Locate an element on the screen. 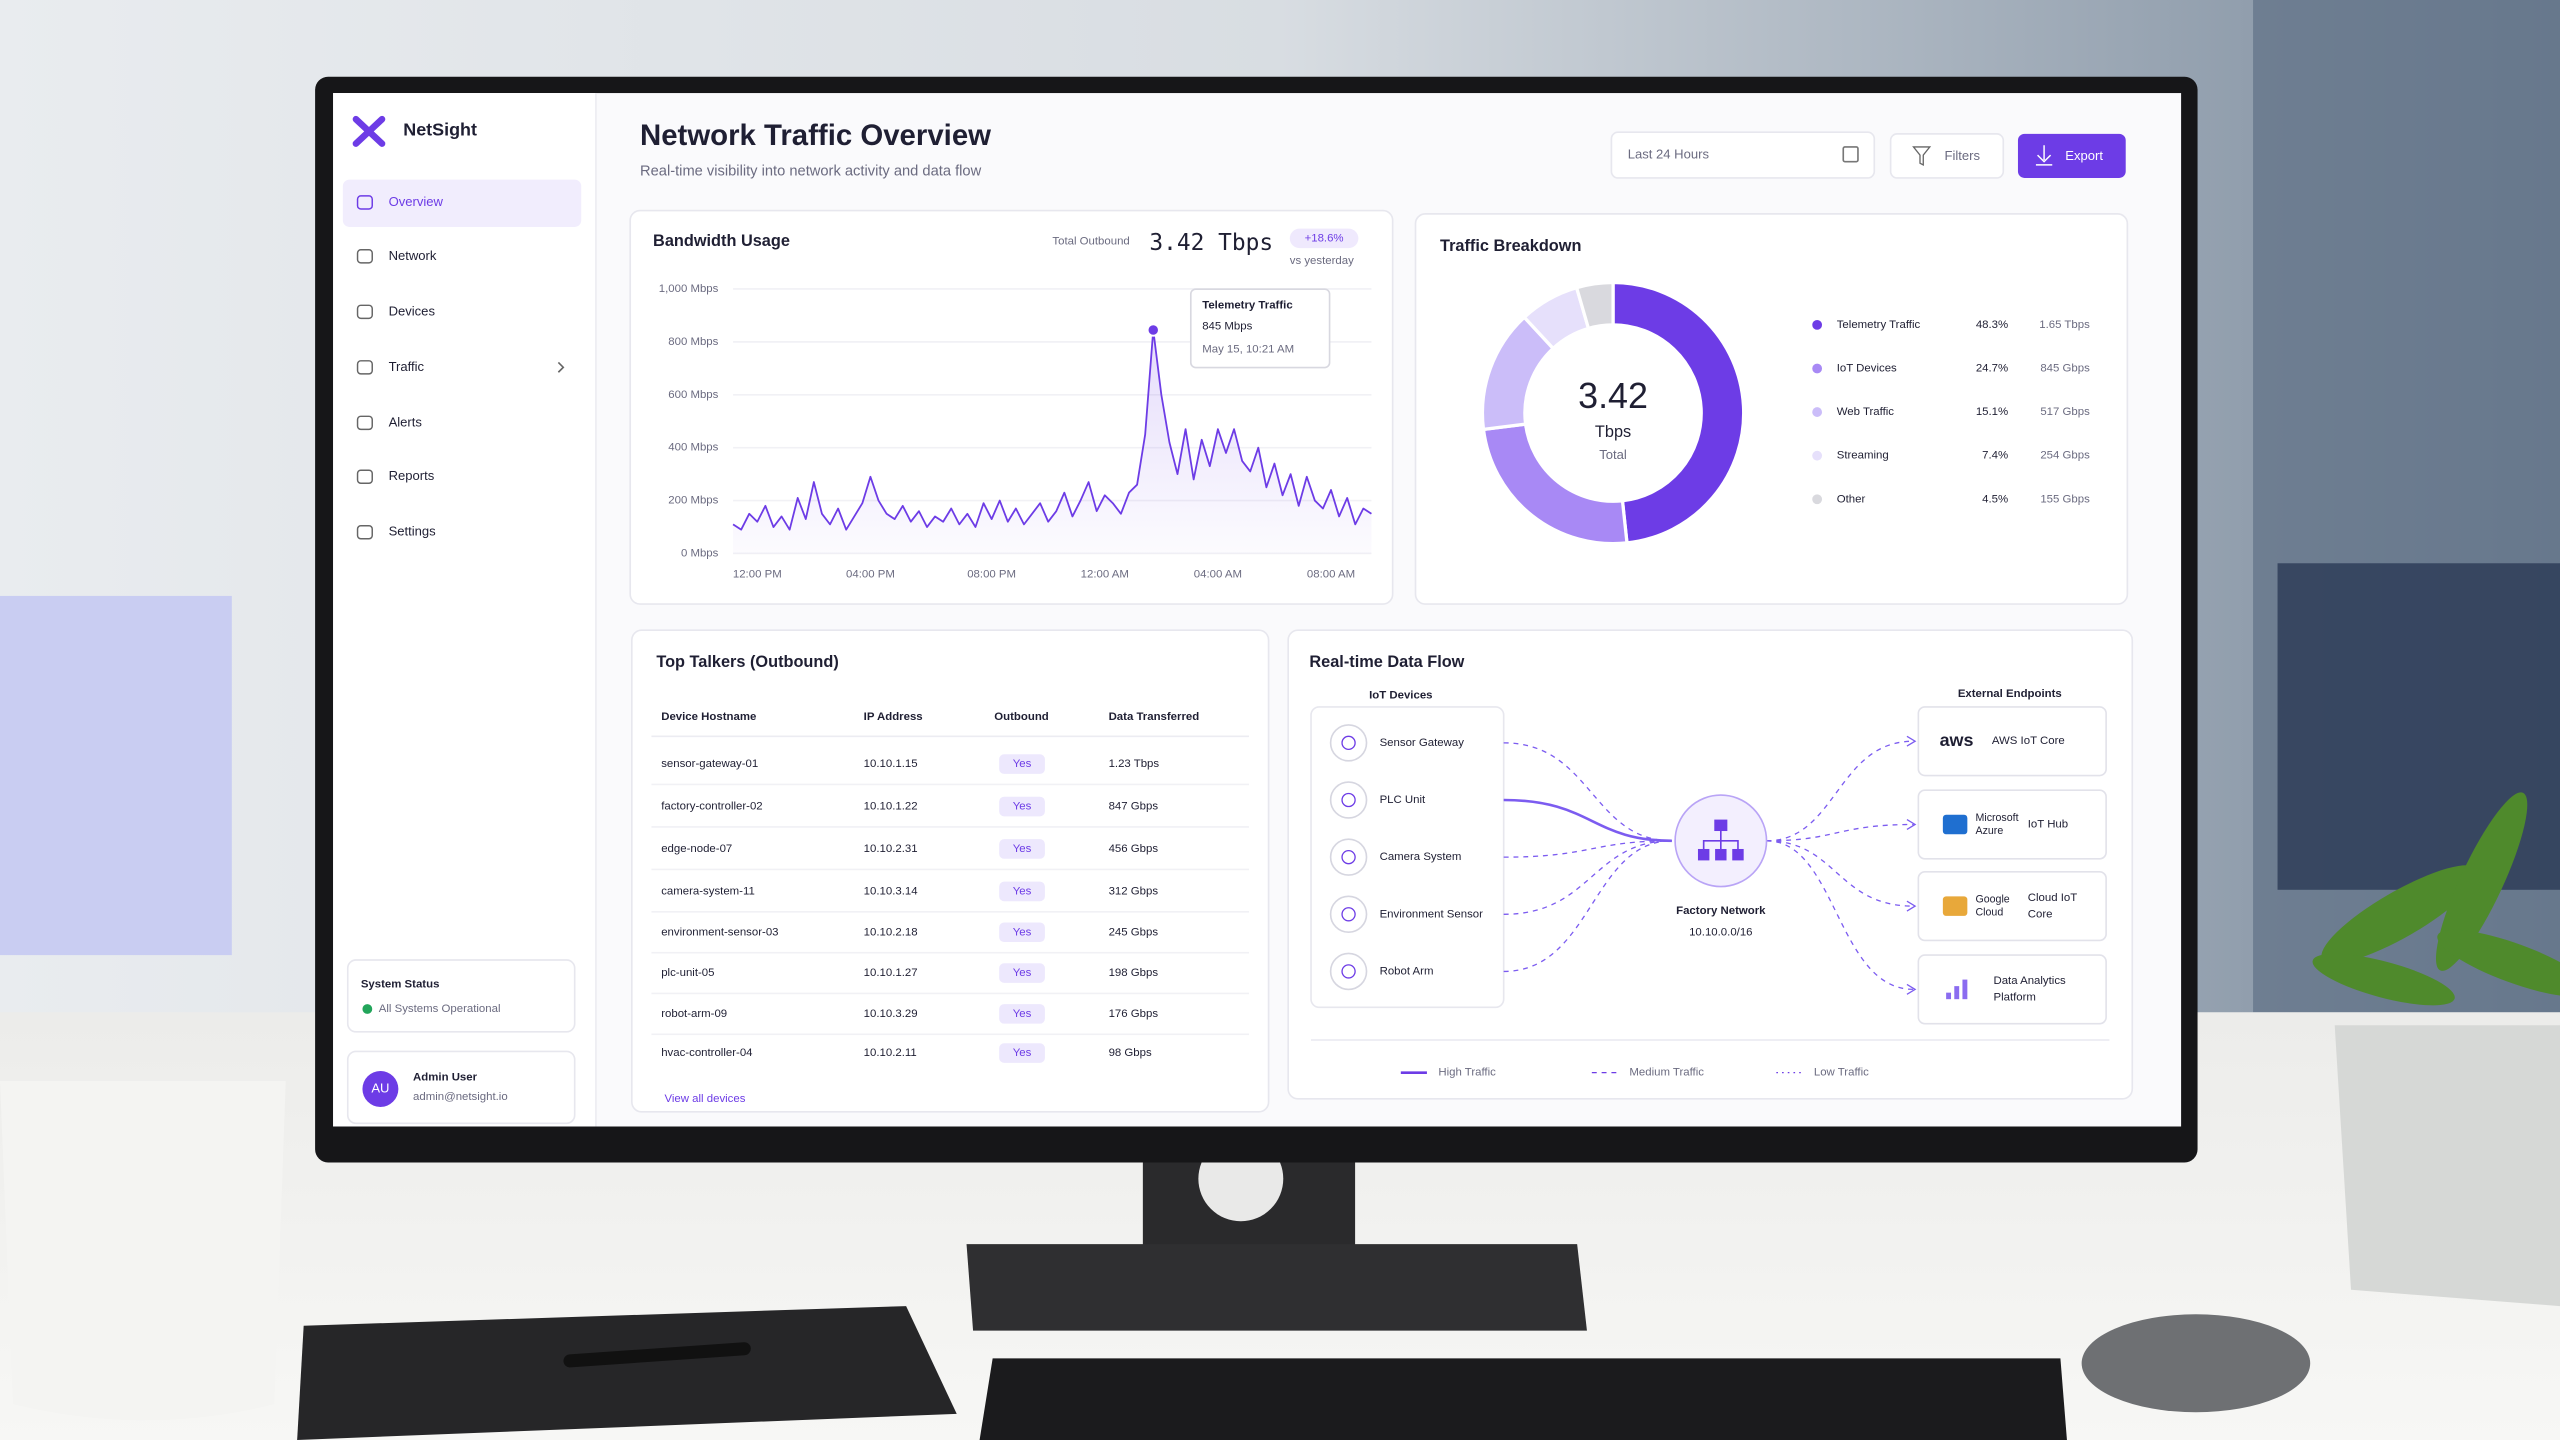 The image size is (2560, 1440). device-name: Camera System is located at coordinates (1421, 857).